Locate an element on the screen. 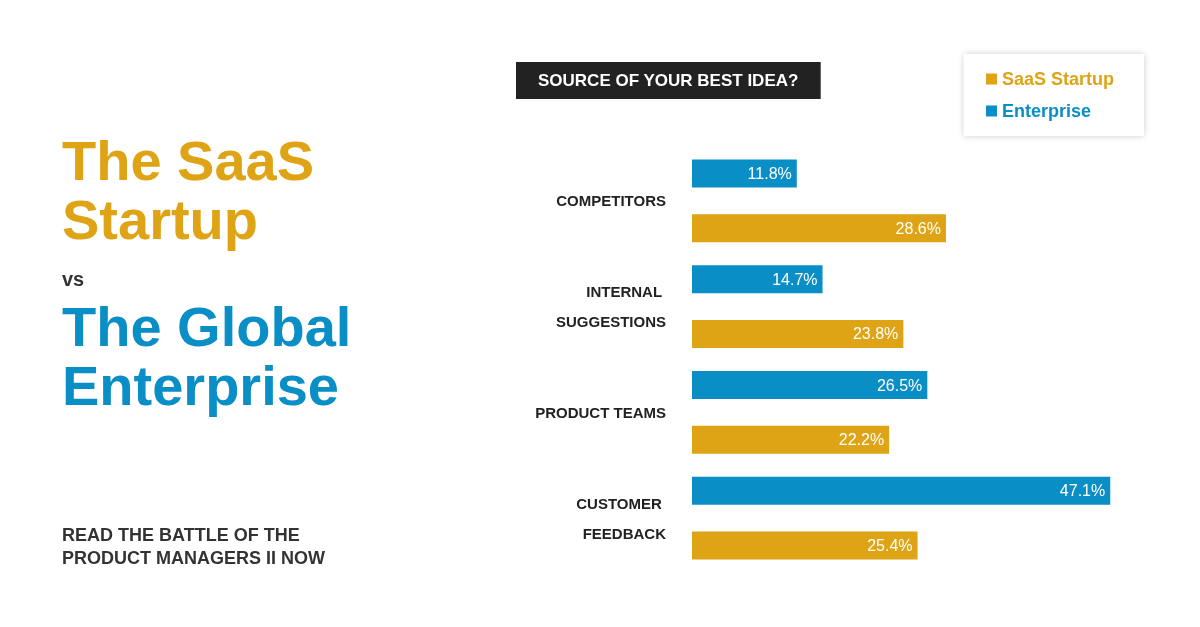  data-label: 26.5% is located at coordinates (899, 385).